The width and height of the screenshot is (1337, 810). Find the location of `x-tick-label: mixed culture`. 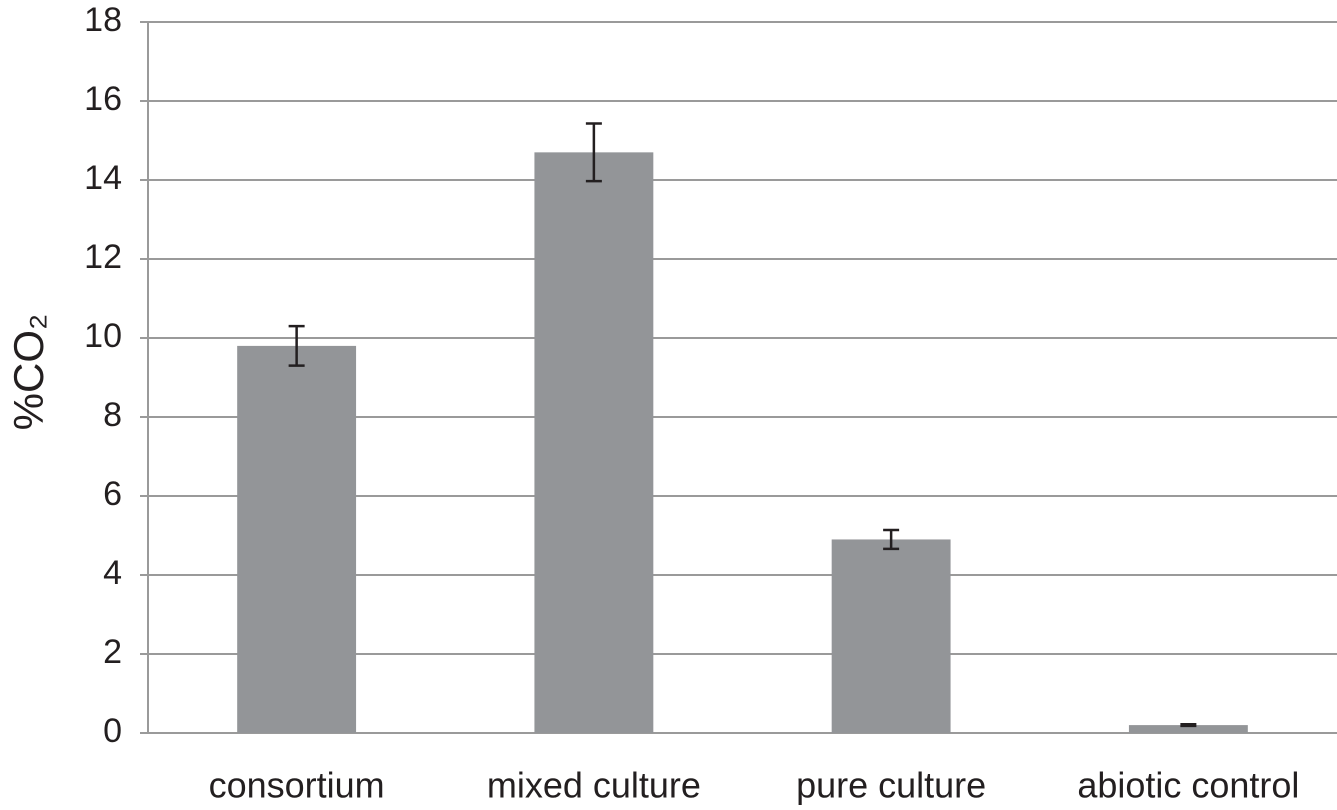

x-tick-label: mixed culture is located at coordinates (594, 785).